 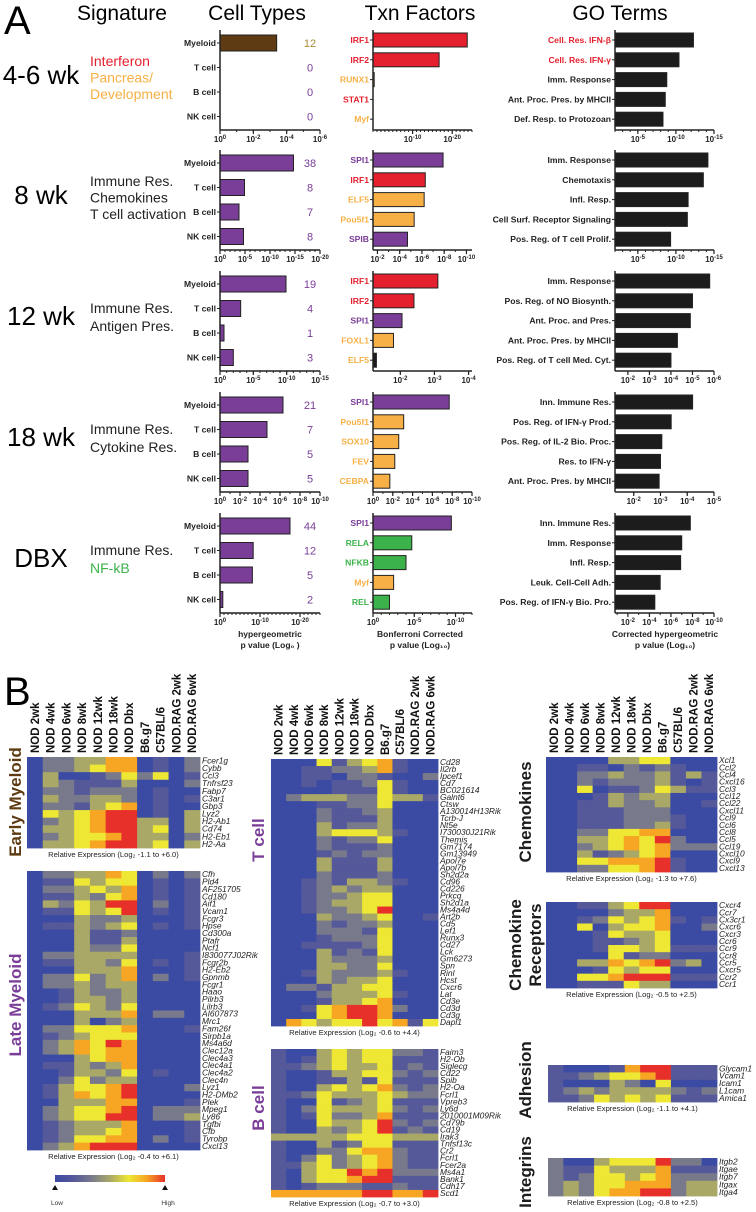 What do you see at coordinates (220, 501) in the screenshot?
I see `x-tick-label: 100` at bounding box center [220, 501].